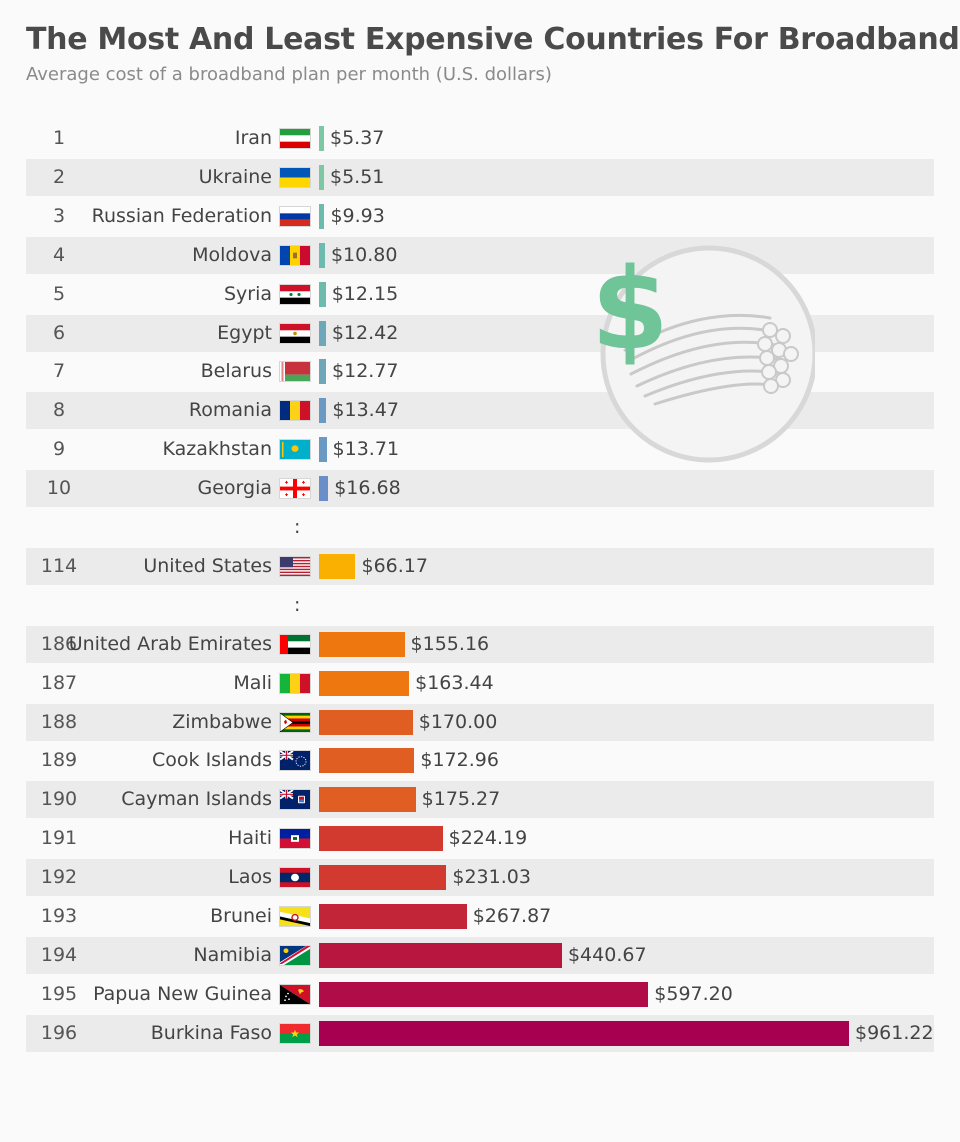  What do you see at coordinates (480, 255) in the screenshot?
I see `chart-row: 4 Moldova $10.80` at bounding box center [480, 255].